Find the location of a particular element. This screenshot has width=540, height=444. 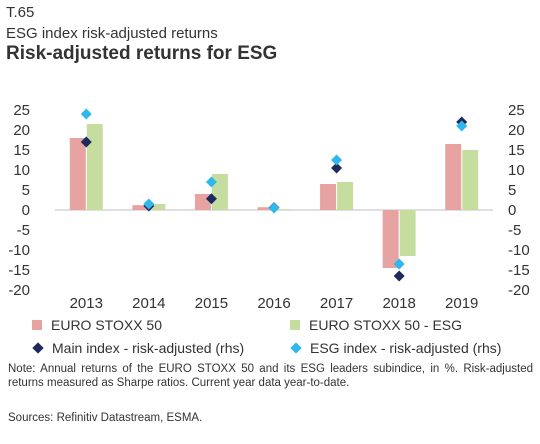

bar-euro-stoxx-esg-2017 is located at coordinates (345, 196).